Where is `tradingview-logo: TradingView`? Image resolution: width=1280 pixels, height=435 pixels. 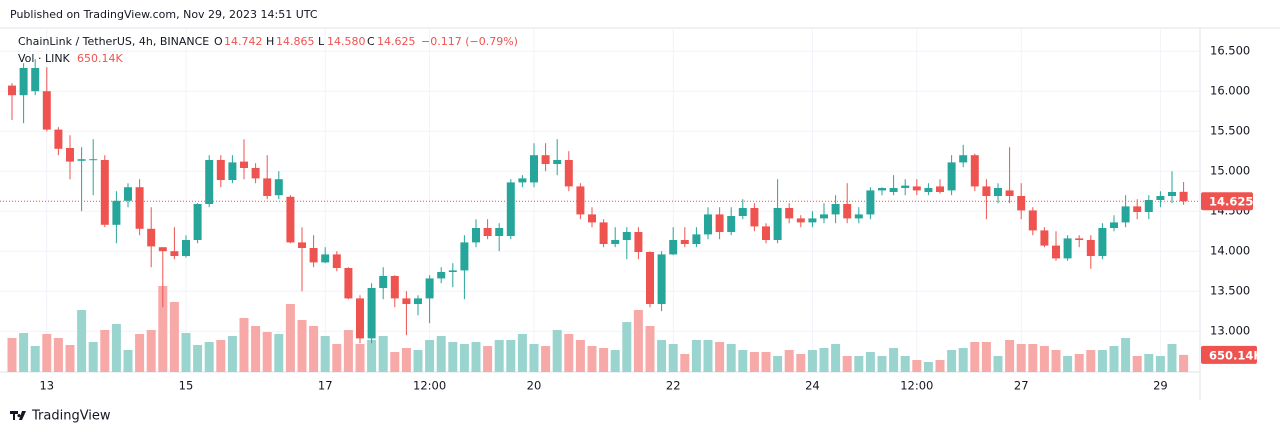
tradingview-logo: TradingView is located at coordinates (60, 416).